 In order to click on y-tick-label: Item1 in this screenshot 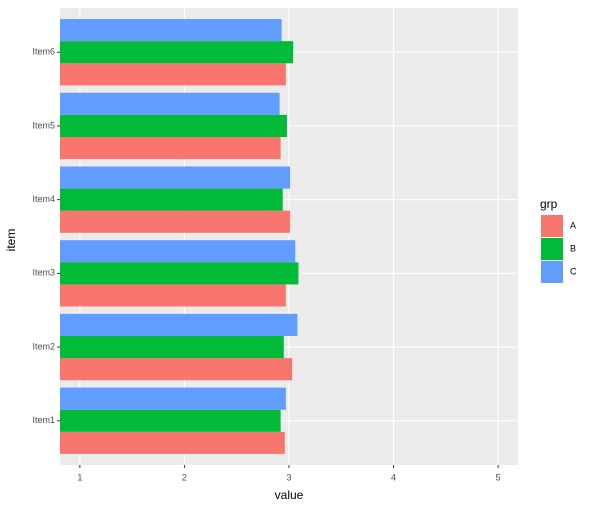, I will do `click(43, 420)`.